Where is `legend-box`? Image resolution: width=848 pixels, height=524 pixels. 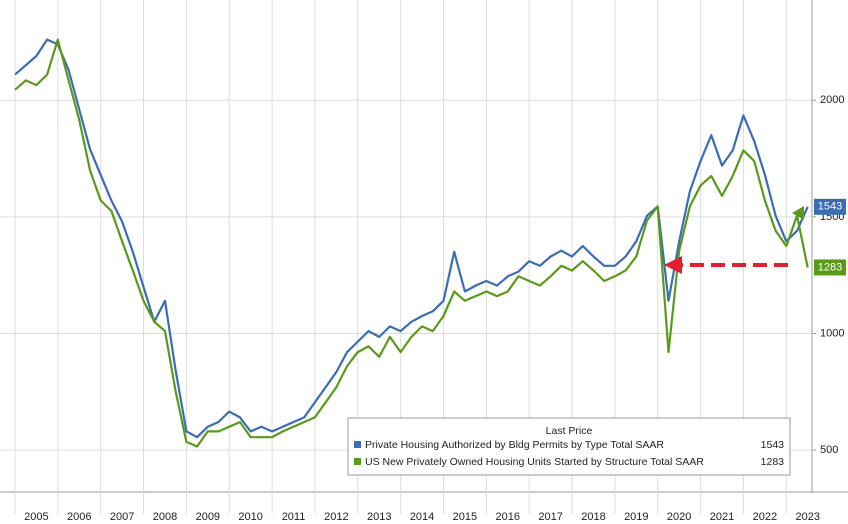 legend-box is located at coordinates (569, 446).